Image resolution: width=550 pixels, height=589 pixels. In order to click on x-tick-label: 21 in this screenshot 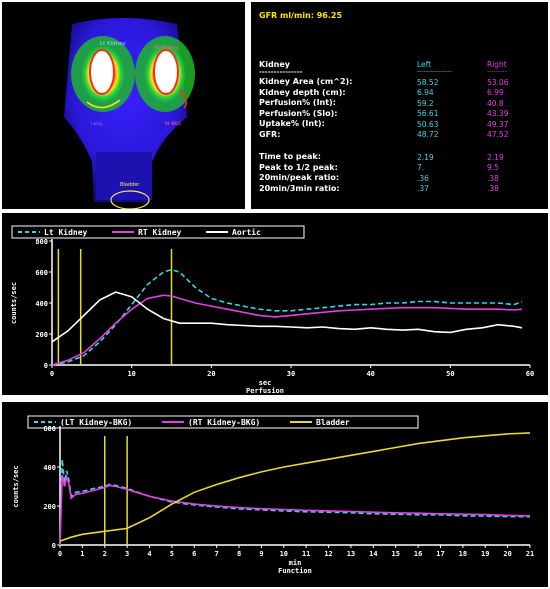, I will do `click(530, 554)`.